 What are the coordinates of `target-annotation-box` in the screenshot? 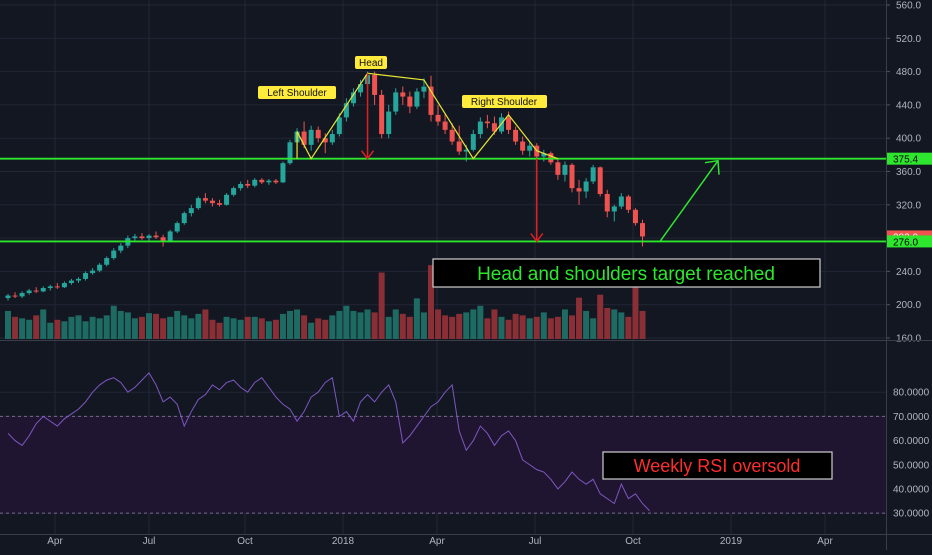 It's located at (626, 273).